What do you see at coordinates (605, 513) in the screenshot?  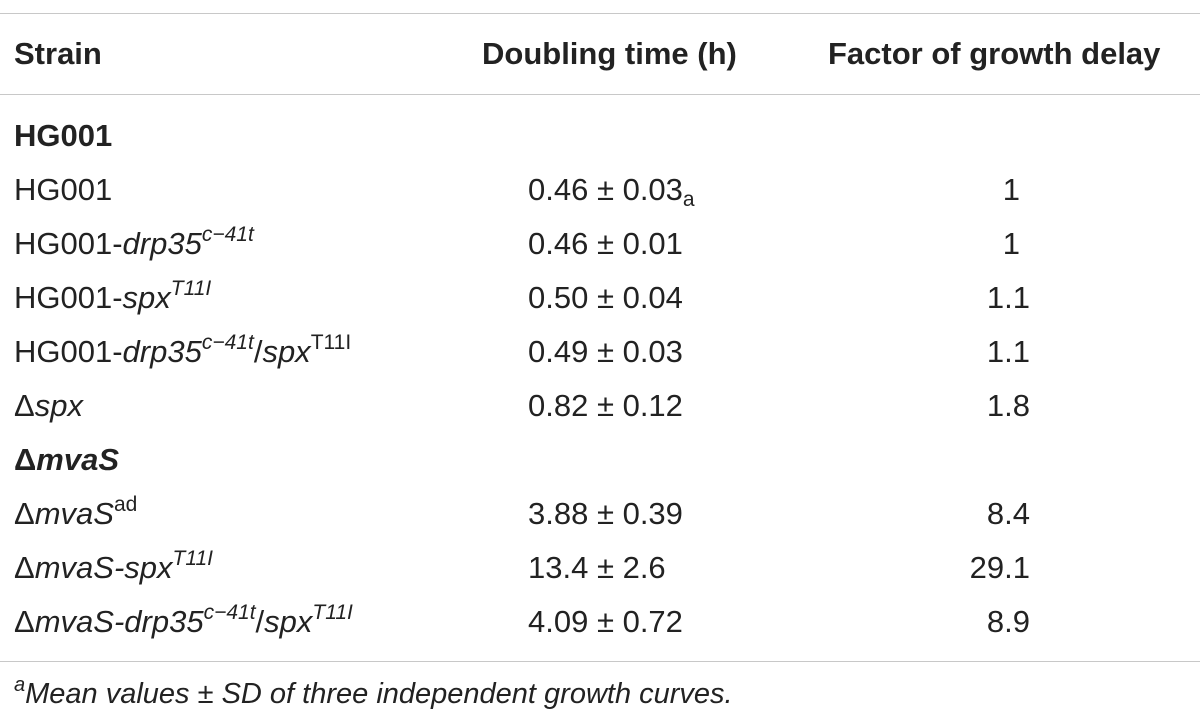 I see `table-row-6-doubling-time: 3.88 ± 0.39` at bounding box center [605, 513].